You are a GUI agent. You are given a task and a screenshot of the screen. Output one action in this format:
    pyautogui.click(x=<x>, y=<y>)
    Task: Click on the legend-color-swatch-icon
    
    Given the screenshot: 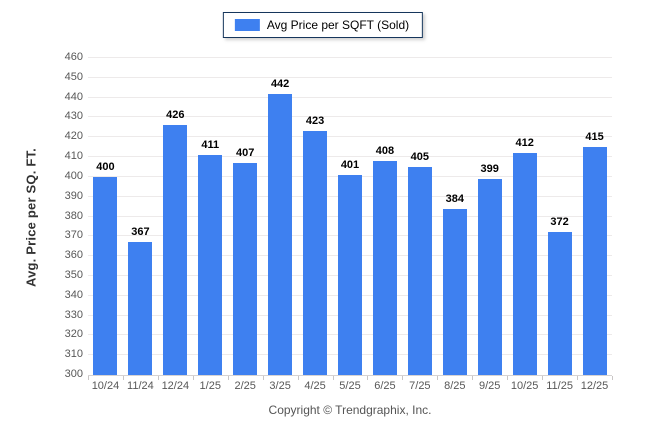 What is the action you would take?
    pyautogui.click(x=247, y=25)
    